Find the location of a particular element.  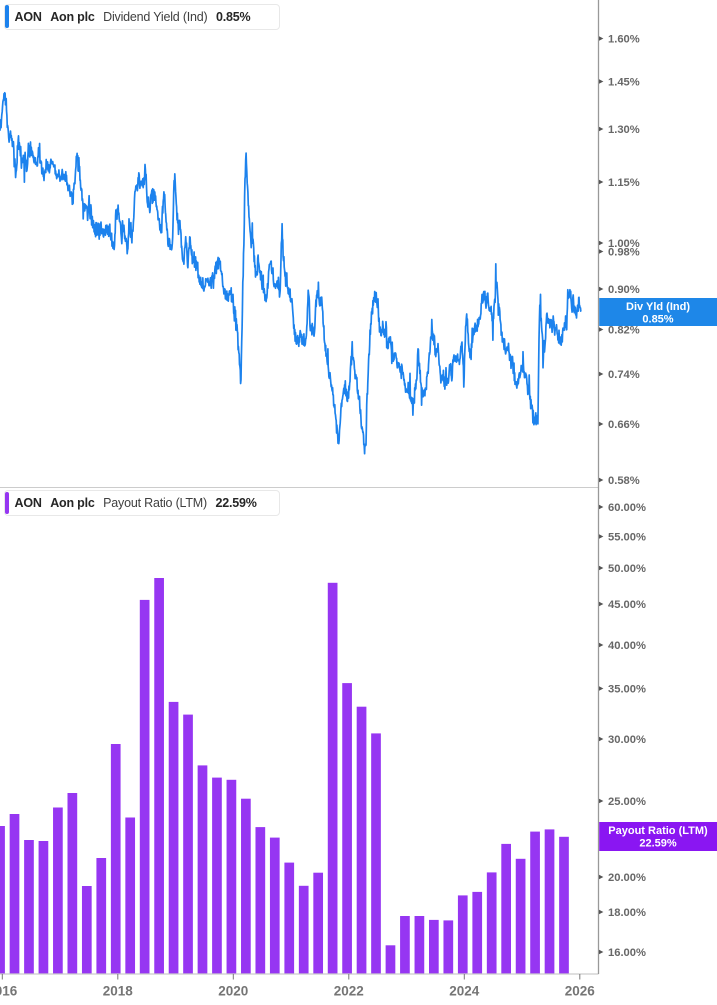

svg-text: 0.90% is located at coordinates (624, 290).